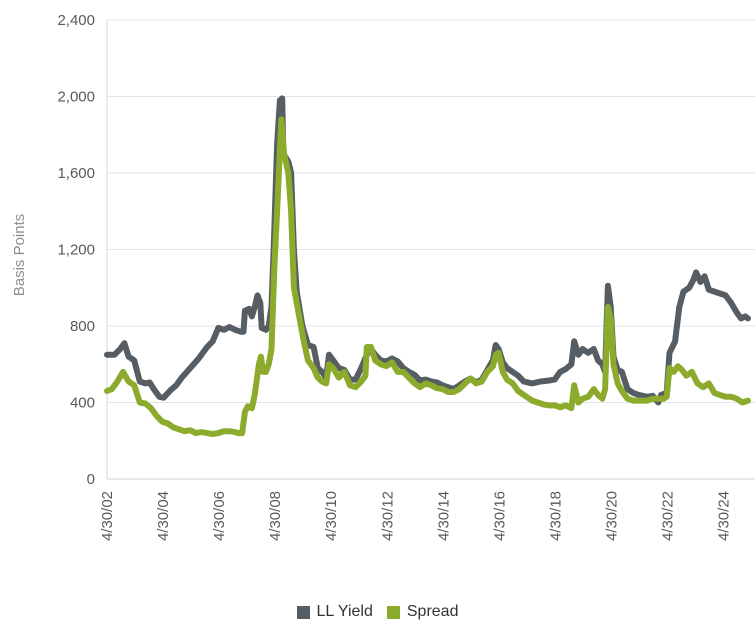  What do you see at coordinates (555, 516) in the screenshot?
I see `x-tick-label: 4/30/18` at bounding box center [555, 516].